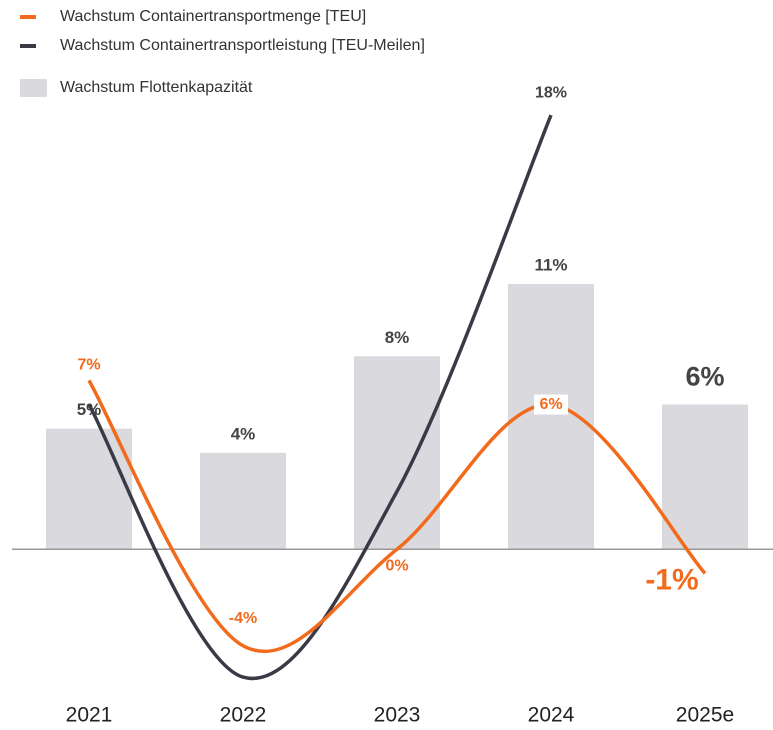  Describe the element at coordinates (213, 16) in the screenshot. I see `legend-label: Wachstum Containertransportmenge [TEU]` at that location.